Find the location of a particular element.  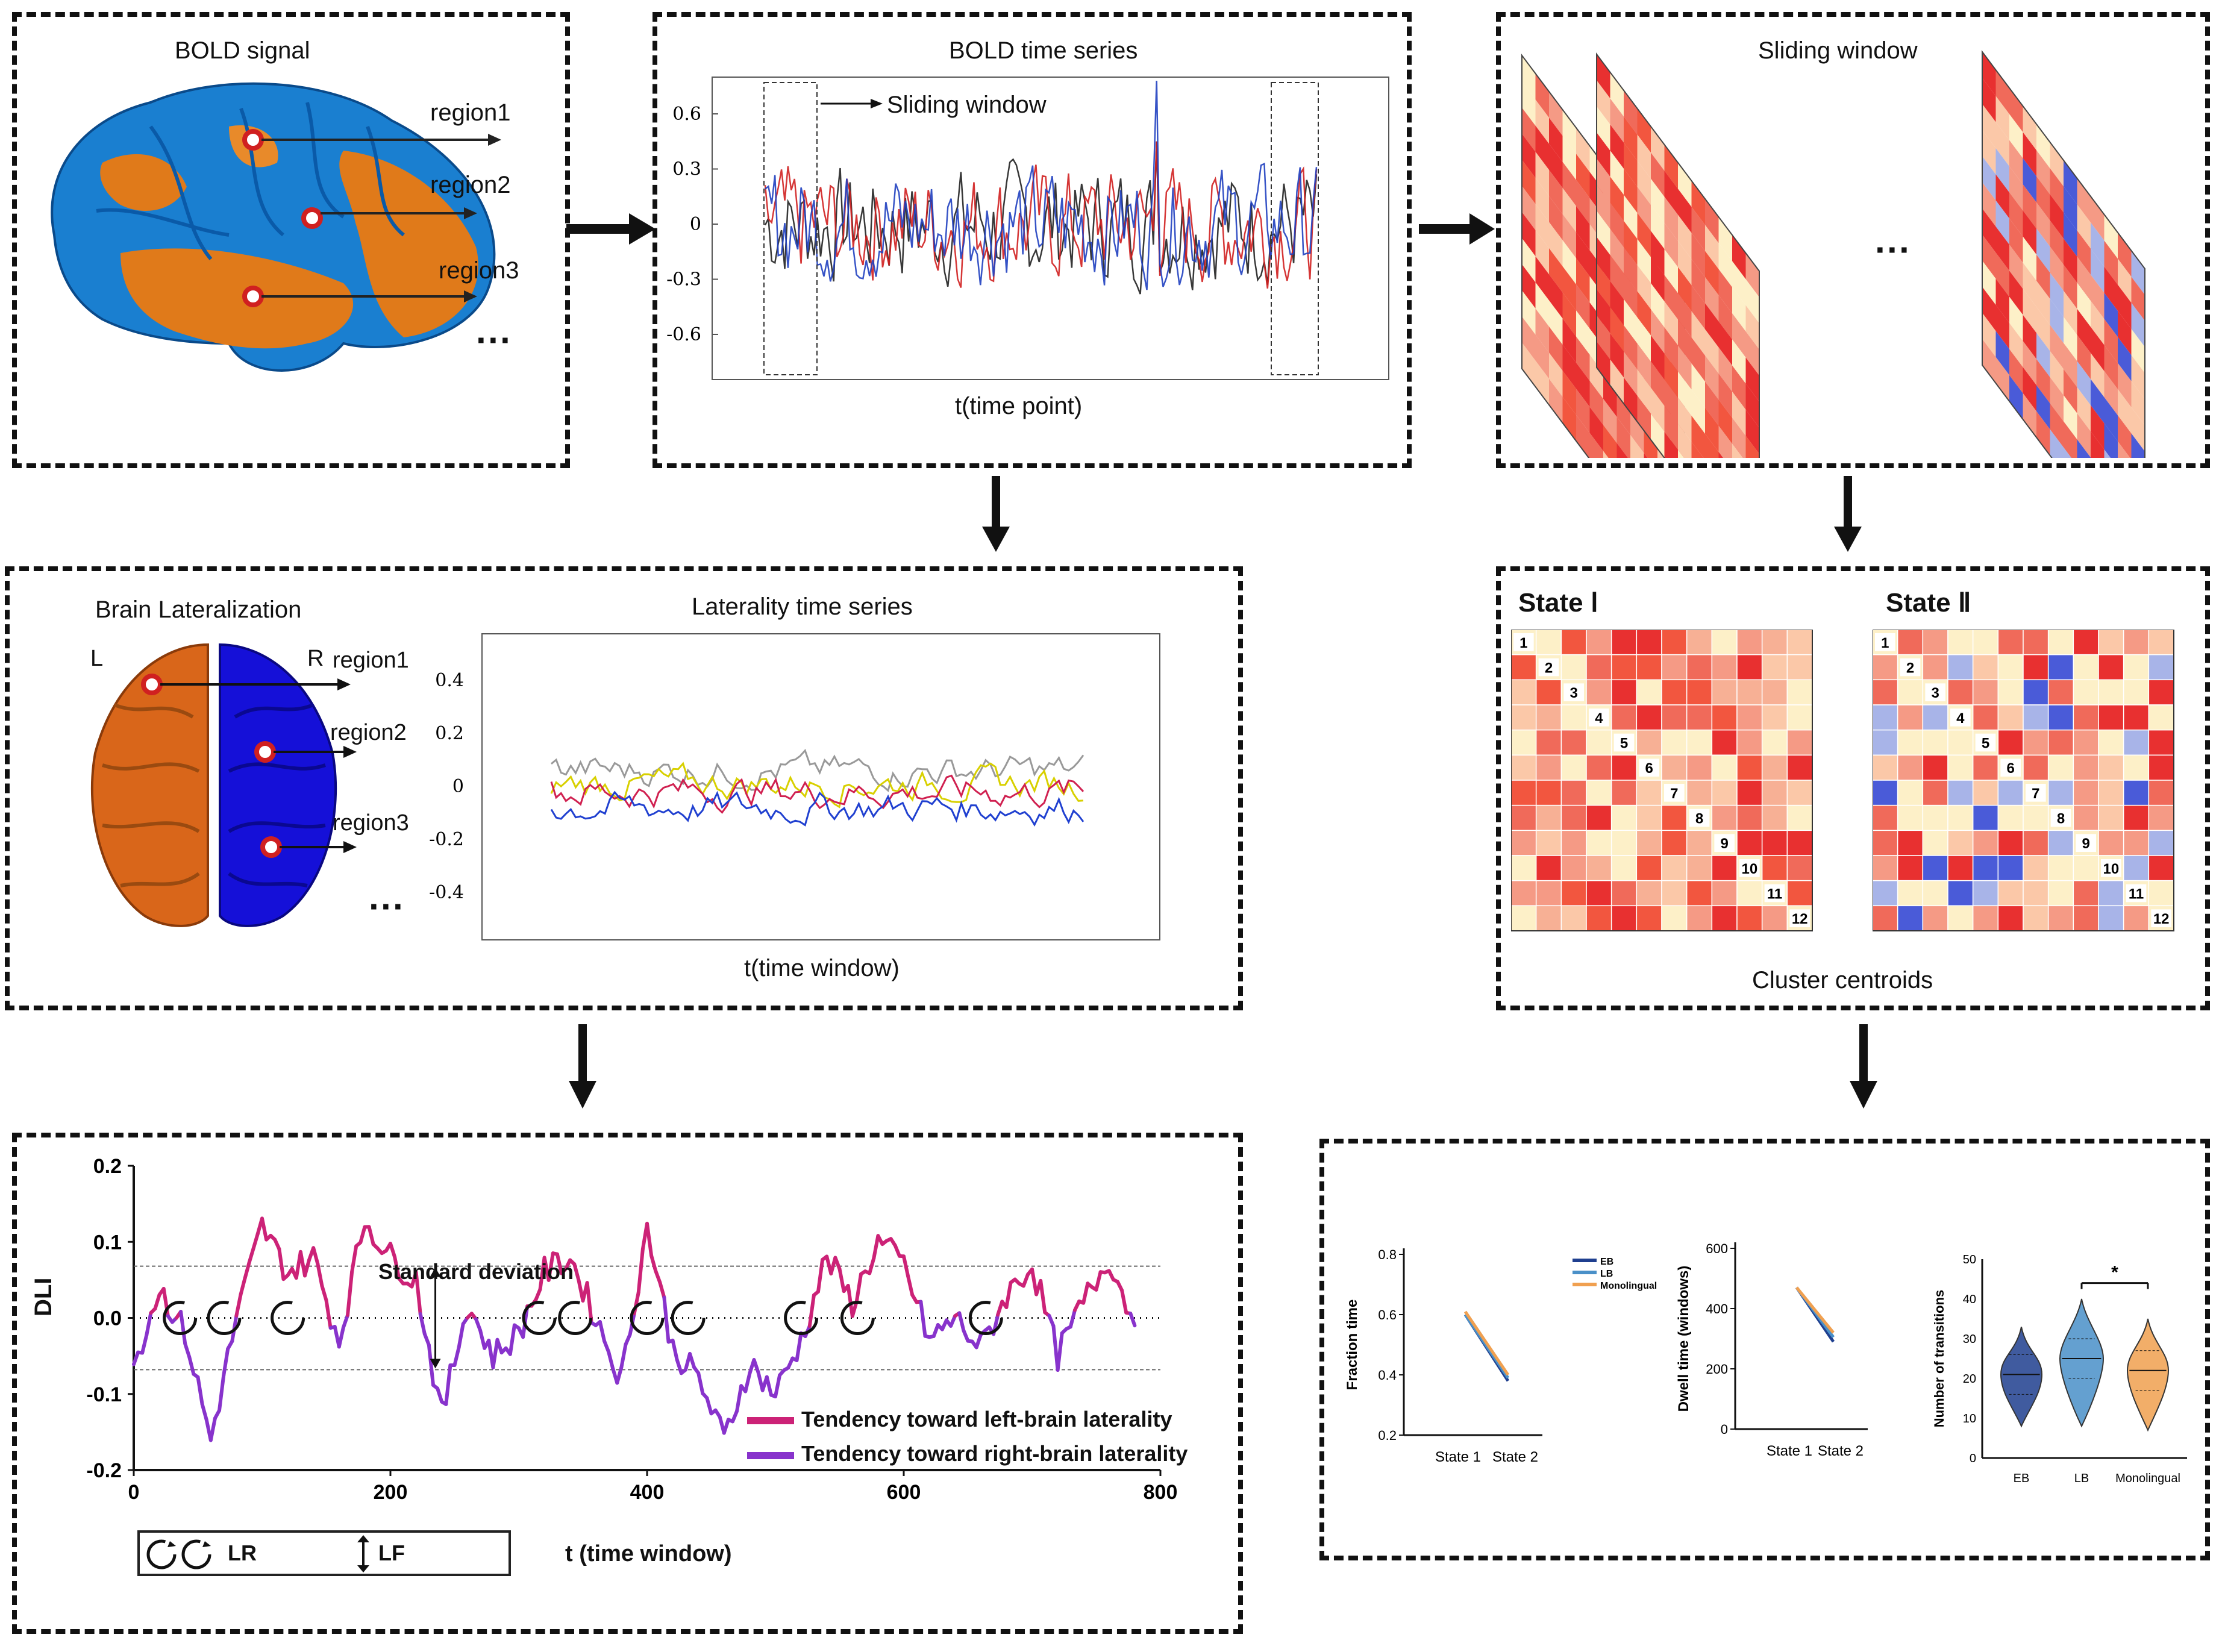

state2-diag-label: 8 is located at coordinates (2061, 819).